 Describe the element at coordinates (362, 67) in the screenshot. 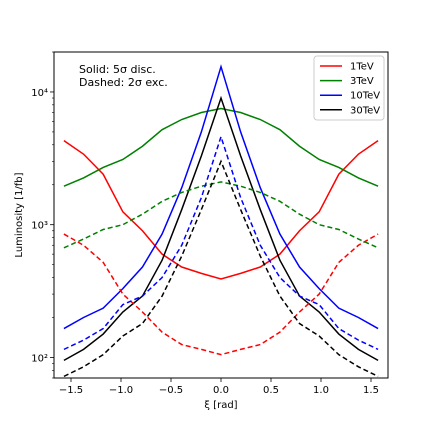

I see `legend-label-1tev: 1TeV` at that location.